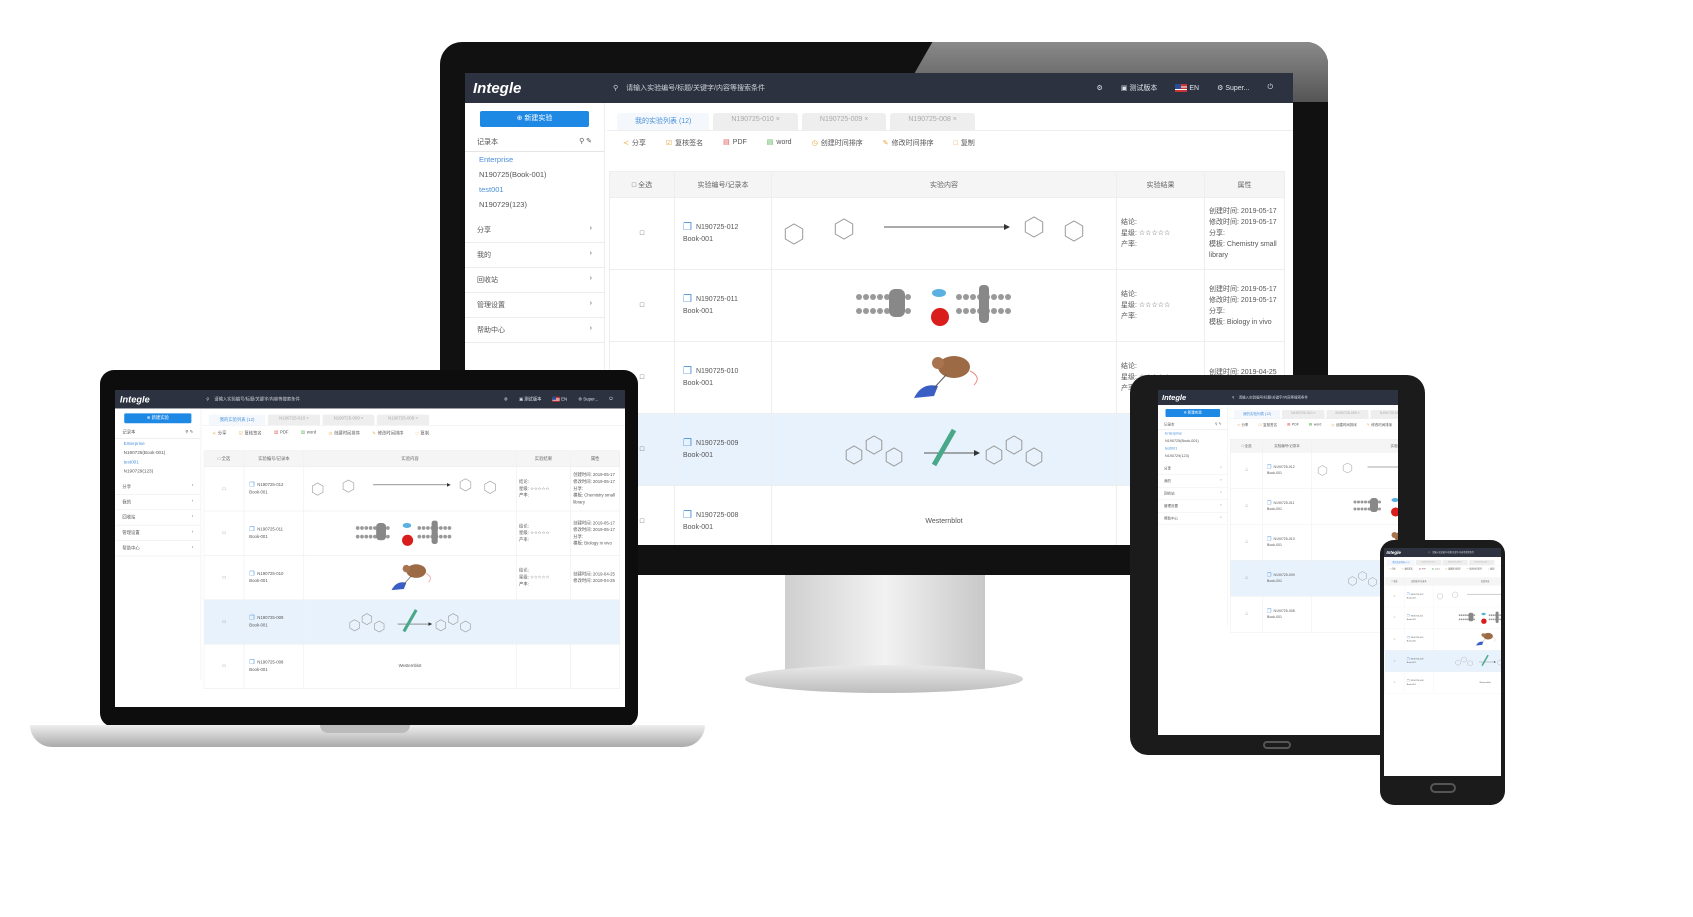 This screenshot has height=917, width=1693. I want to click on language-switch: EN, so click(559, 399).